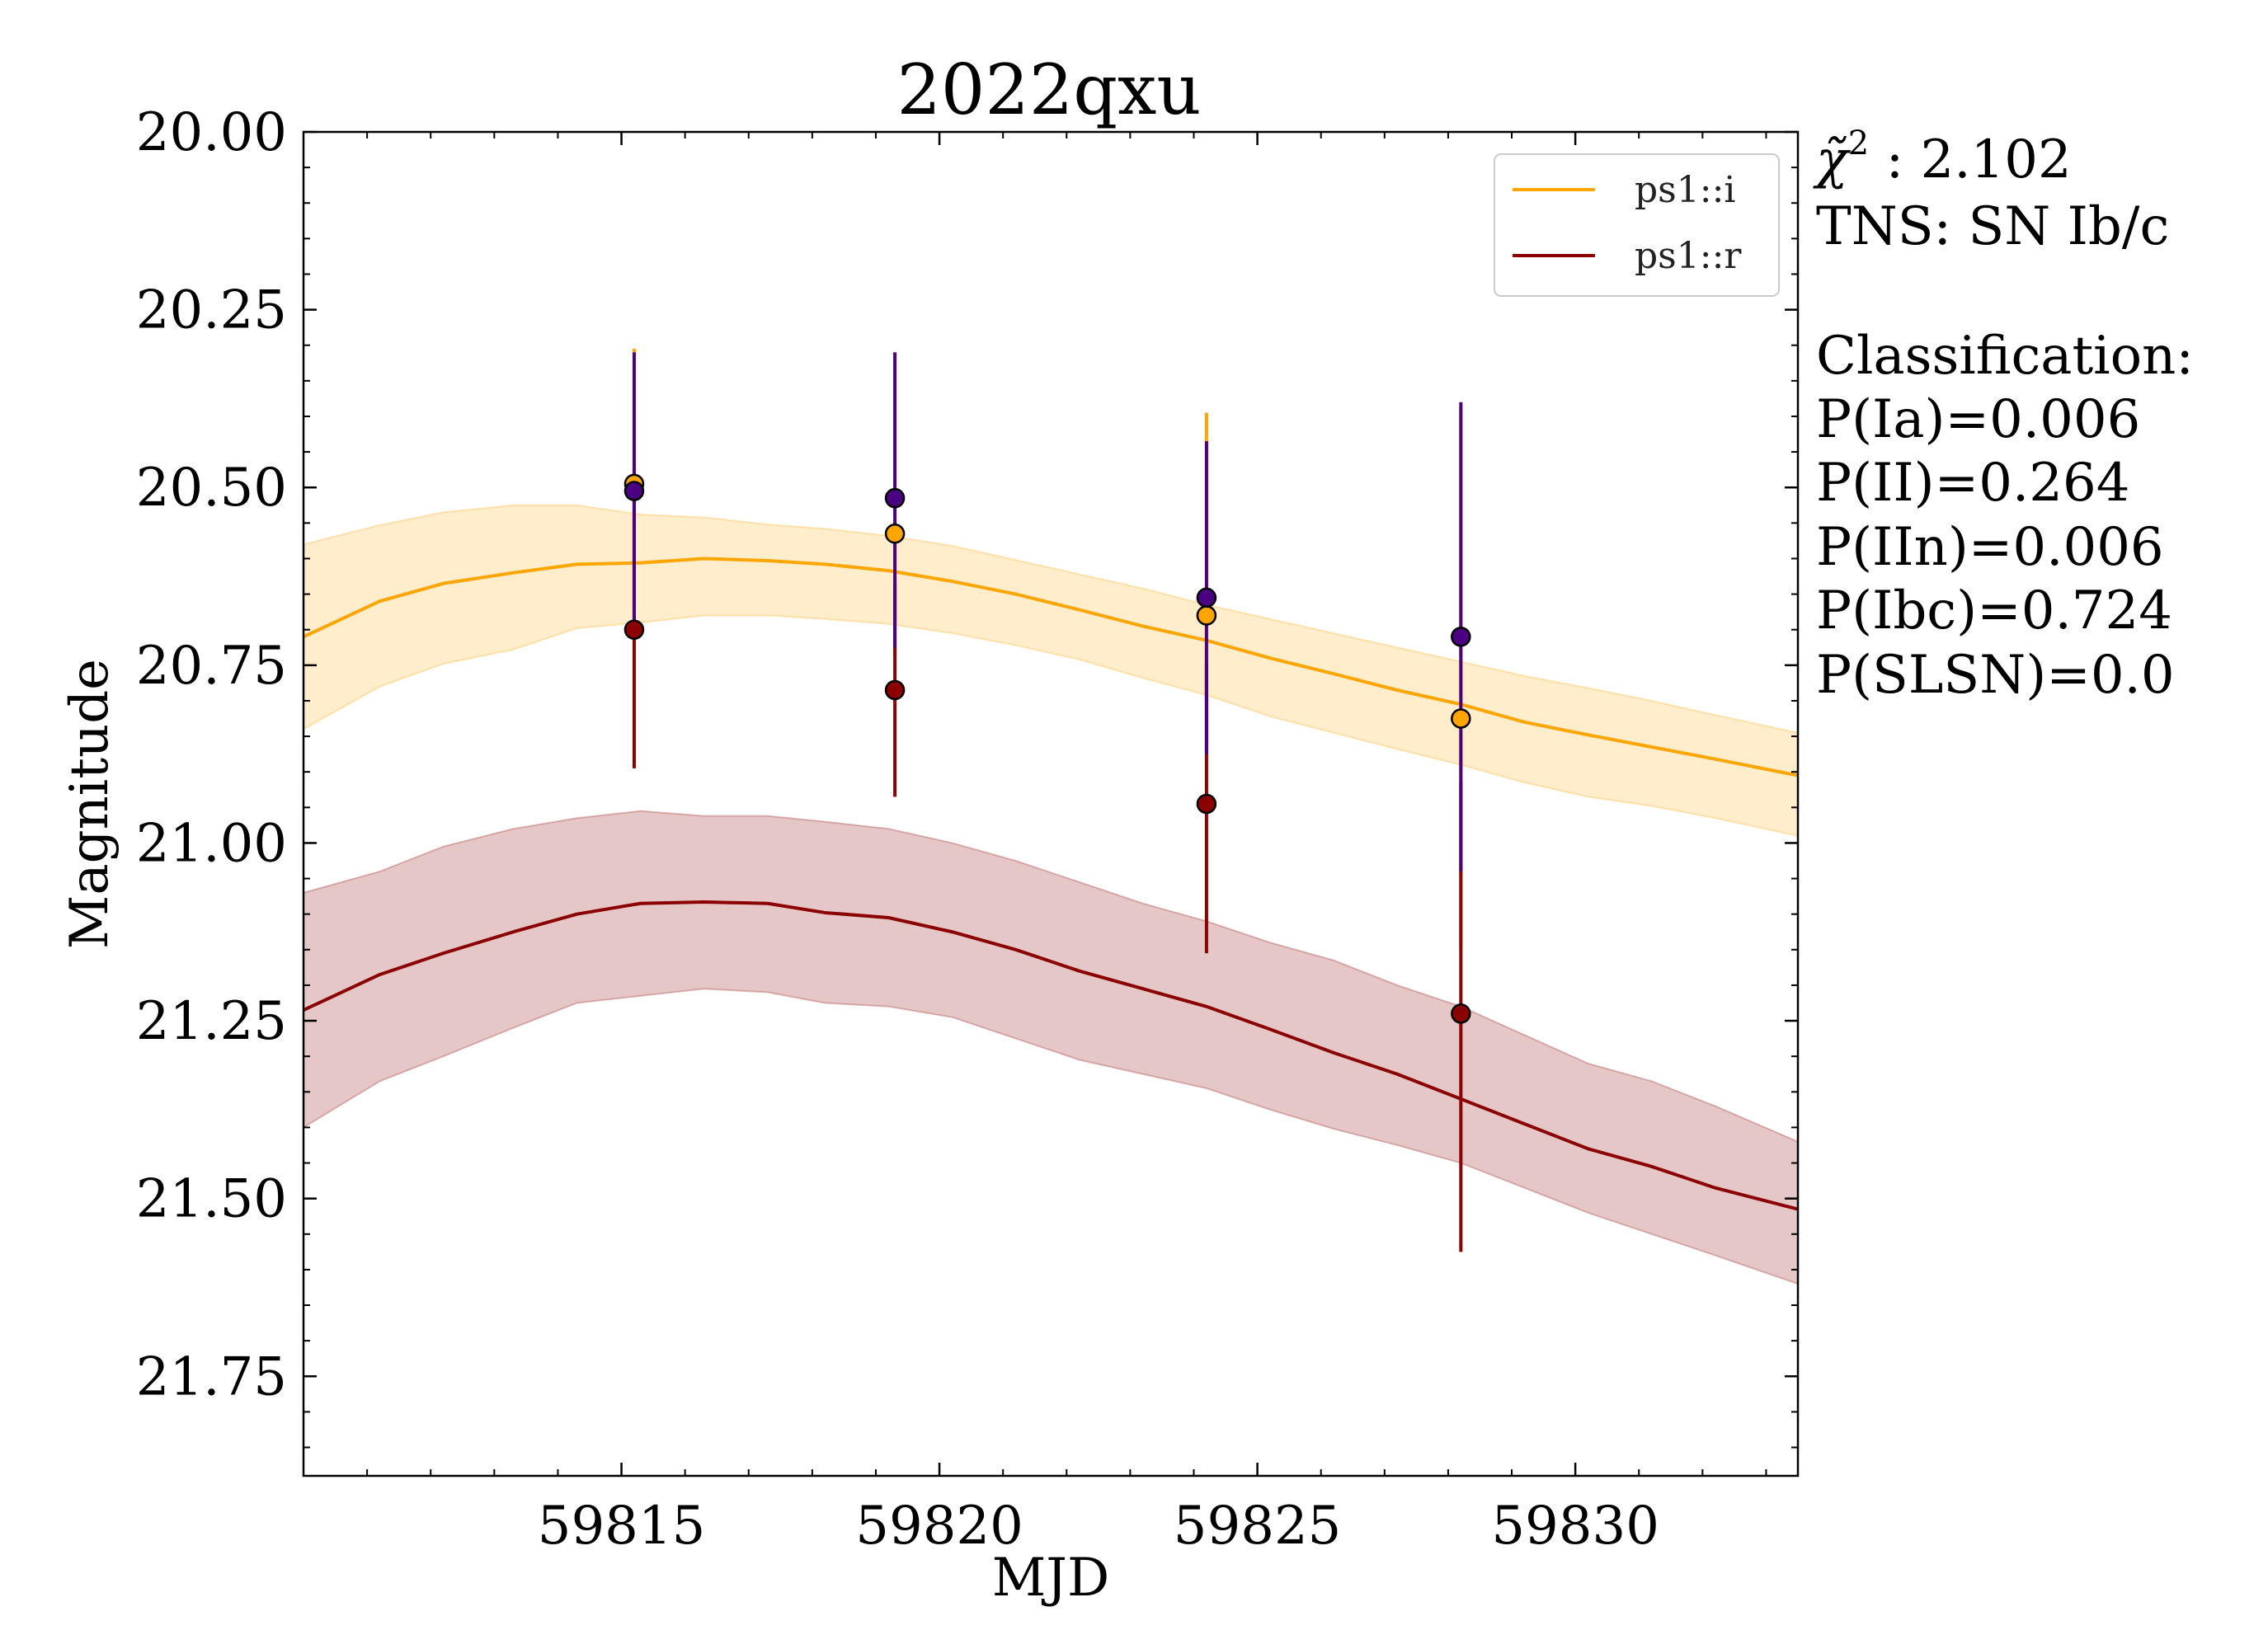  Describe the element at coordinates (1637, 225) in the screenshot. I see `legend: ps1::i ps1::r` at that location.